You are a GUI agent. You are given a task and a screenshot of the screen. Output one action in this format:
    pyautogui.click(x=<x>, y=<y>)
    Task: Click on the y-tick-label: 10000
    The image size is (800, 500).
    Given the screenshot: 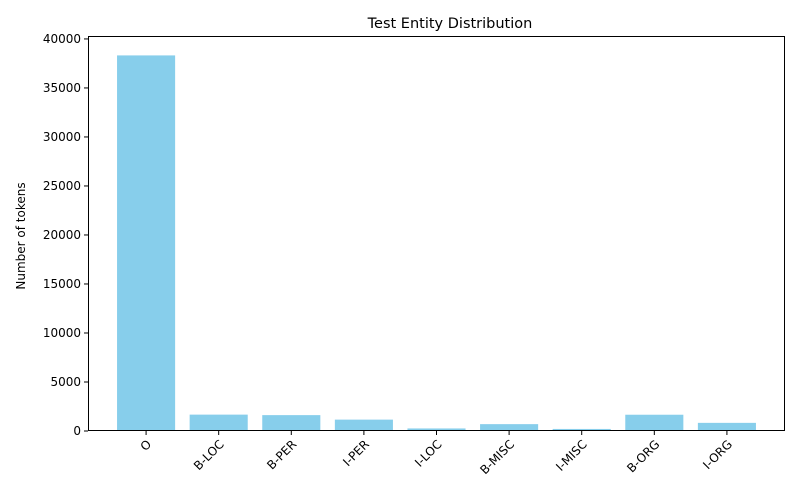 What is the action you would take?
    pyautogui.click(x=62, y=333)
    